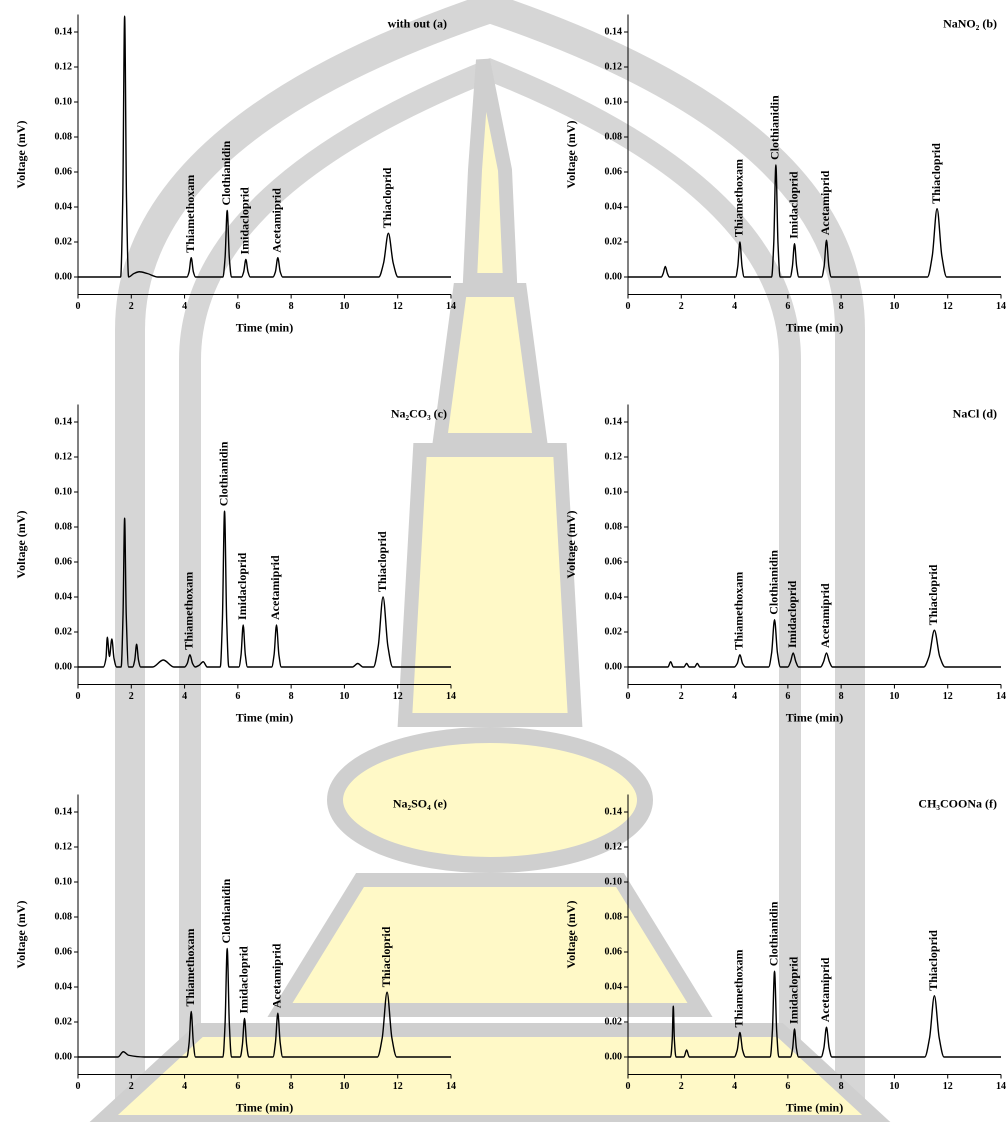  I want to click on panel-title: with out (a), so click(417, 23).